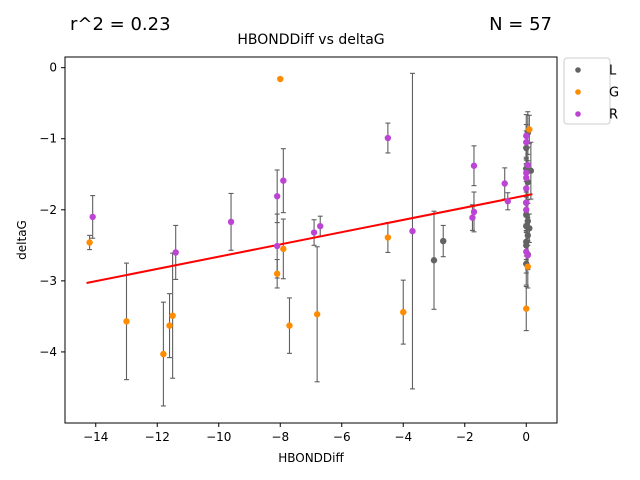 The image size is (640, 480). What do you see at coordinates (596, 71) in the screenshot?
I see `legend-entry: L` at bounding box center [596, 71].